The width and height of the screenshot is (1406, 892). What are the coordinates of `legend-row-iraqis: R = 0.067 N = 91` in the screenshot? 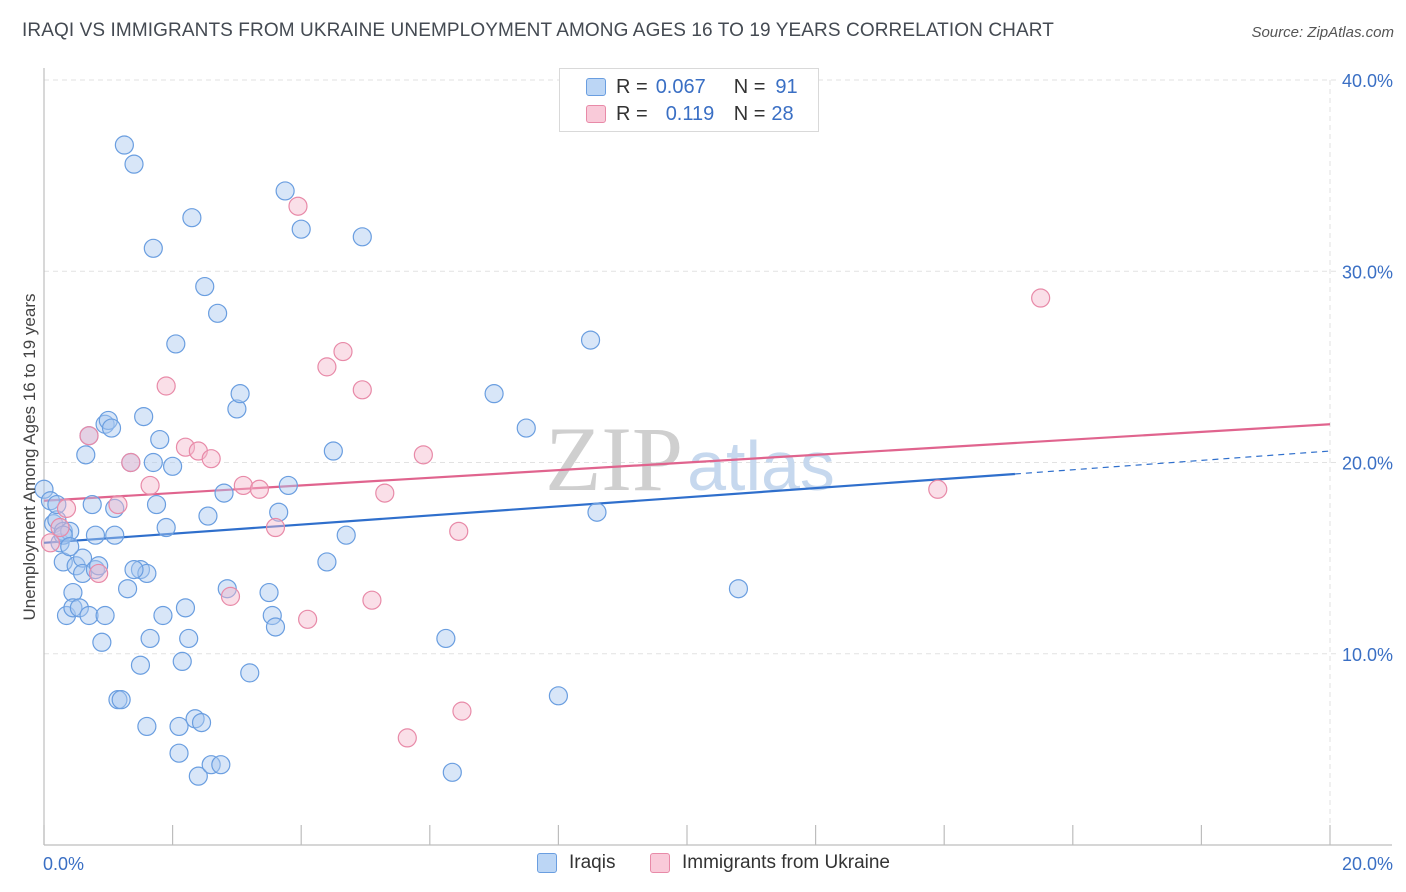 It's located at (692, 87).